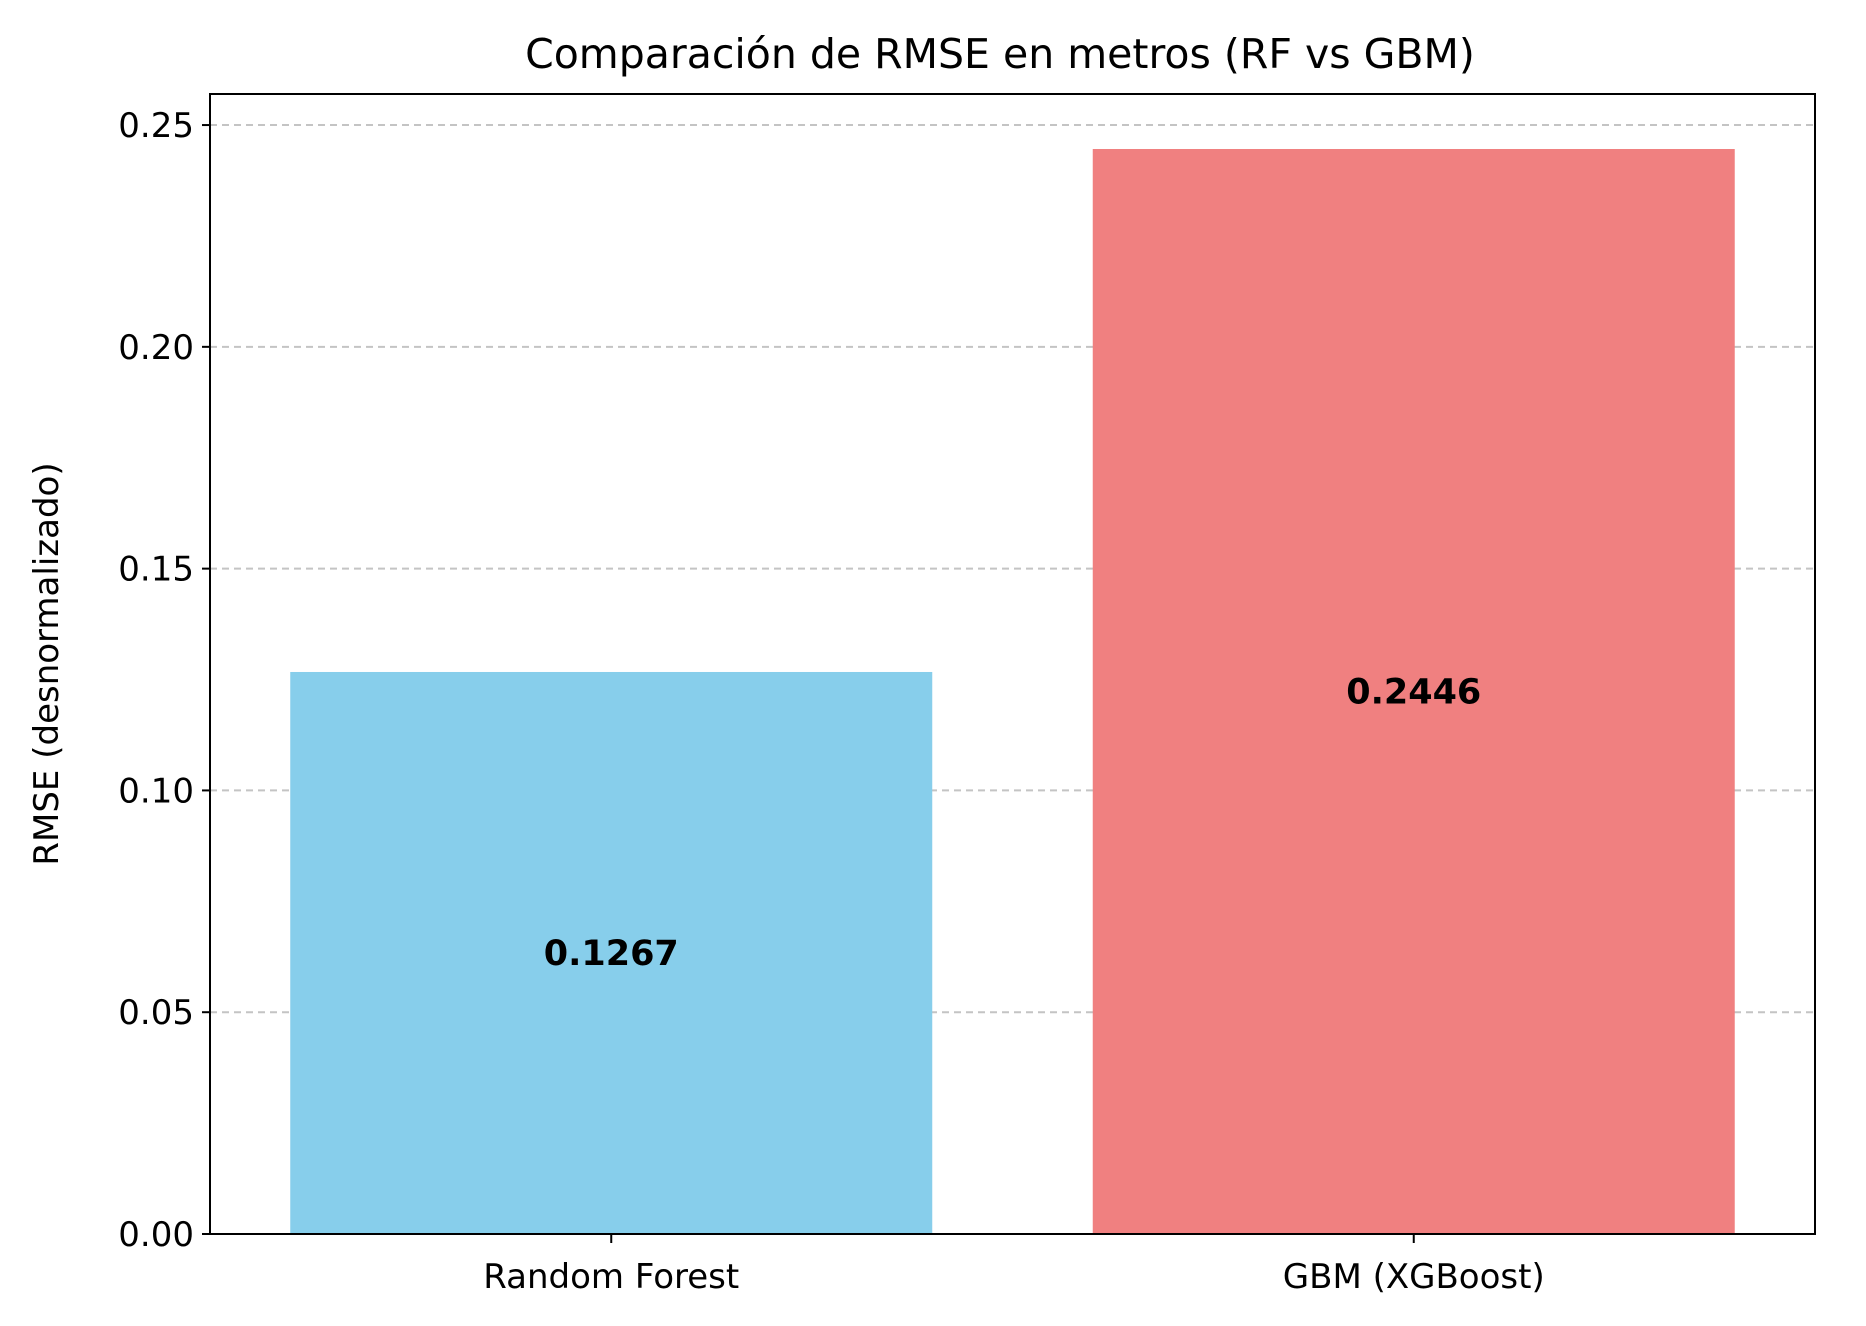 The image size is (1866, 1326). Describe the element at coordinates (156, 570) in the screenshot. I see `y-tick-label: 0.15` at that location.